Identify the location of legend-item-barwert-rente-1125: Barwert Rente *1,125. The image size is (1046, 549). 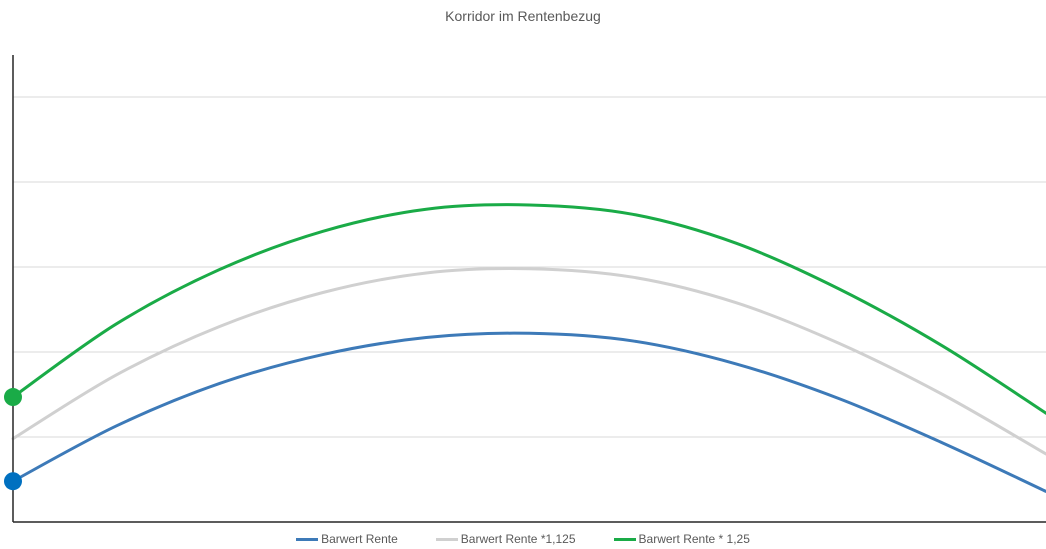
(505, 539).